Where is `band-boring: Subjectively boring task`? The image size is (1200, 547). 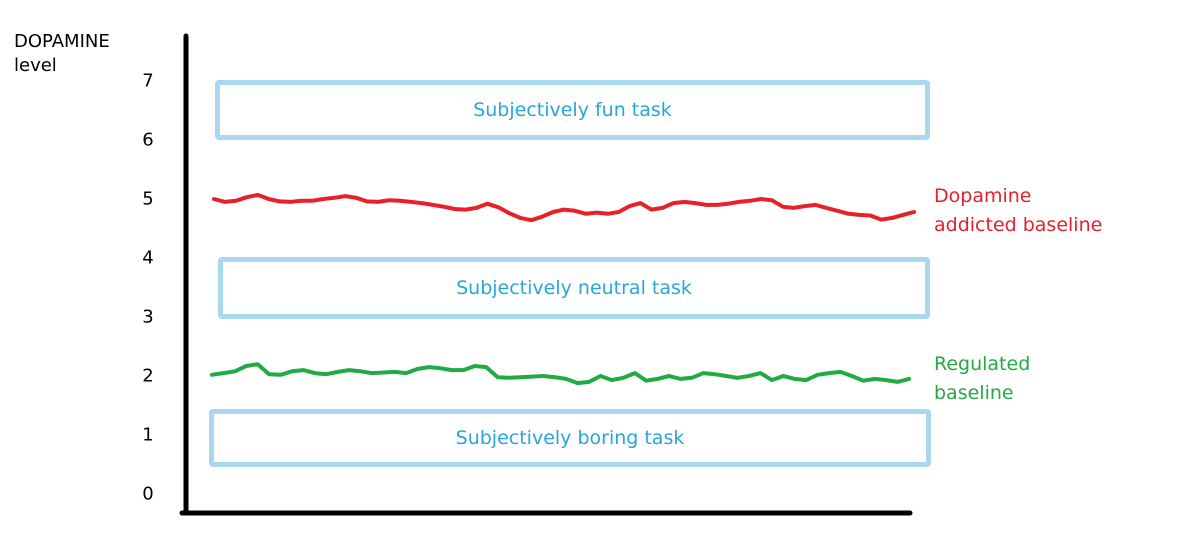 band-boring: Subjectively boring task is located at coordinates (570, 438).